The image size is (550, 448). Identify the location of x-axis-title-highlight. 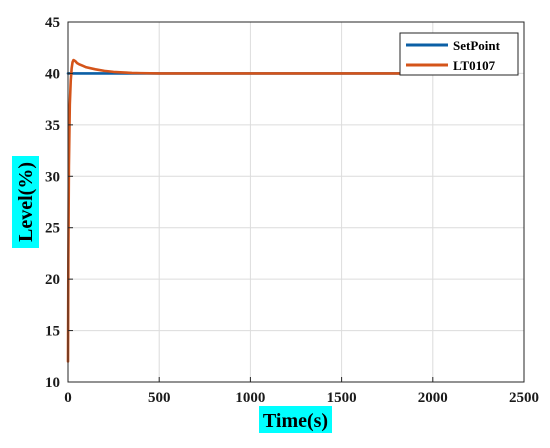
(295, 419).